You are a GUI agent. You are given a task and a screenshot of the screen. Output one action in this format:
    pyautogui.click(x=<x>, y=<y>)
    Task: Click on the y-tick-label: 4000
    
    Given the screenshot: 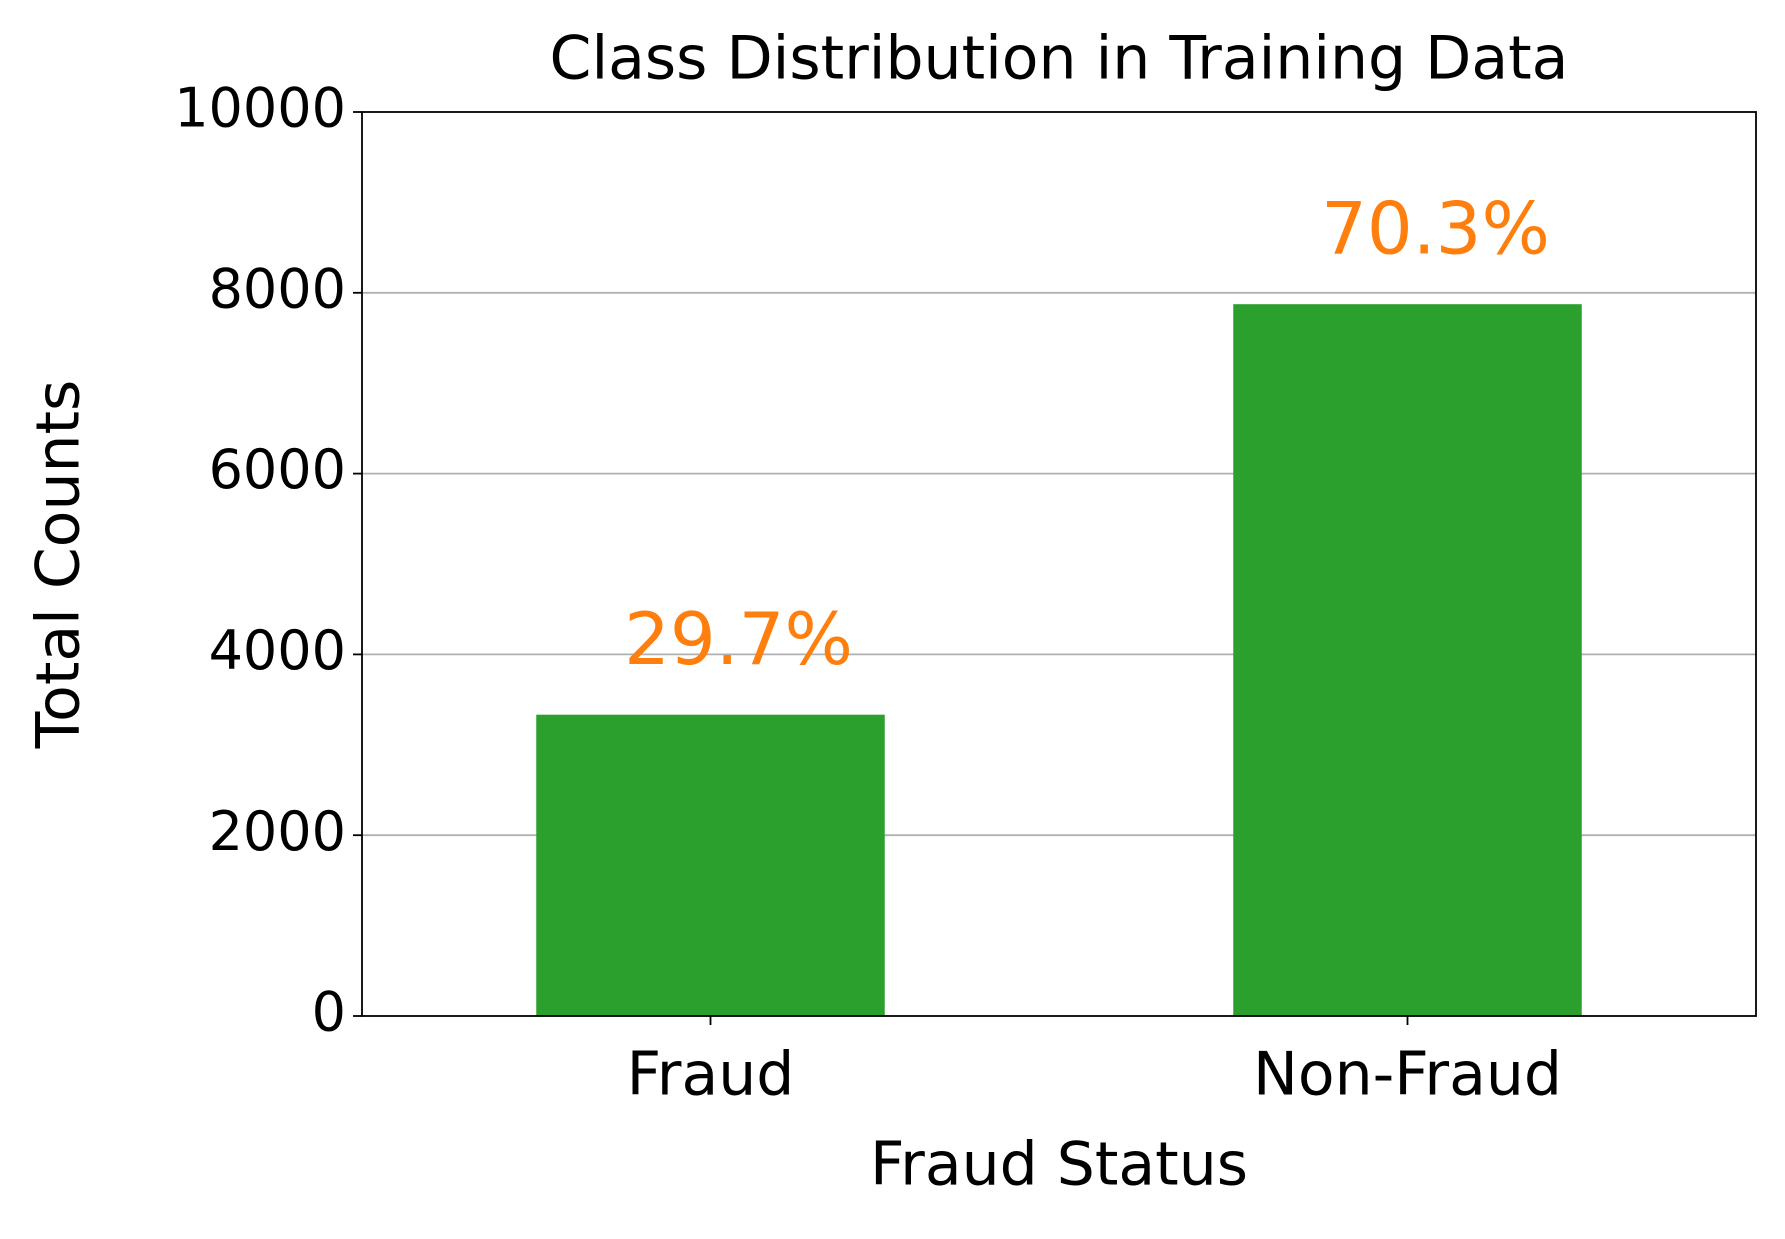 What is the action you would take?
    pyautogui.click(x=277, y=650)
    